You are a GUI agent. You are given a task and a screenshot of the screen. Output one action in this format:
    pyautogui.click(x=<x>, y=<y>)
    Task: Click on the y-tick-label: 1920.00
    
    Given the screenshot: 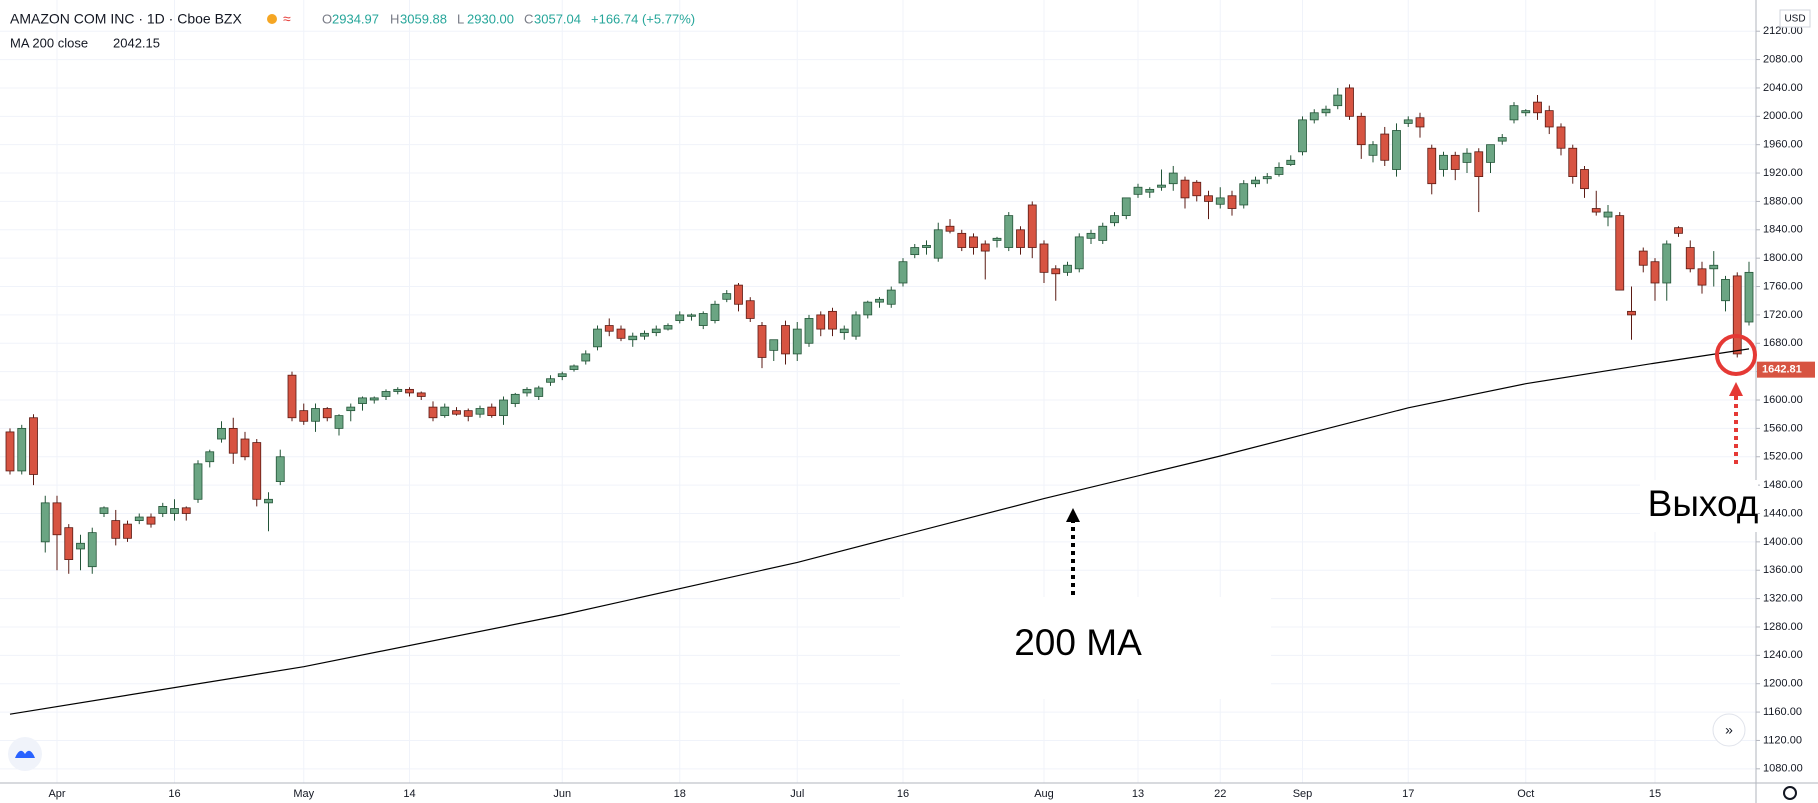 What is the action you would take?
    pyautogui.click(x=1783, y=173)
    